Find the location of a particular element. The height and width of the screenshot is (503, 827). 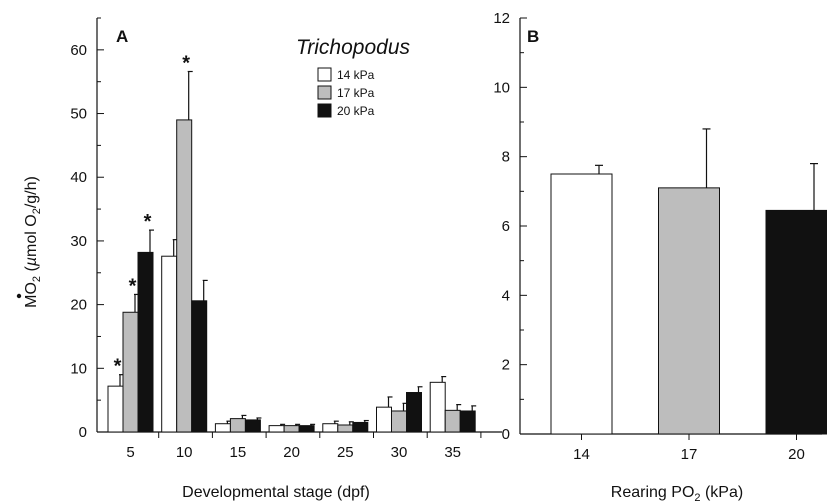

panel-a-x-tick-label: 20 is located at coordinates (291, 452).